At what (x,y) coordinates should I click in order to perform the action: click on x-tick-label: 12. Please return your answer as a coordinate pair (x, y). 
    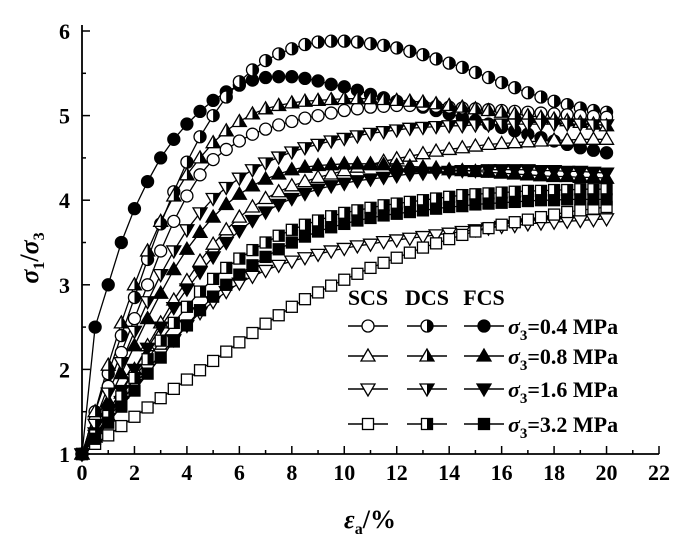
    Looking at the image, I should click on (397, 472).